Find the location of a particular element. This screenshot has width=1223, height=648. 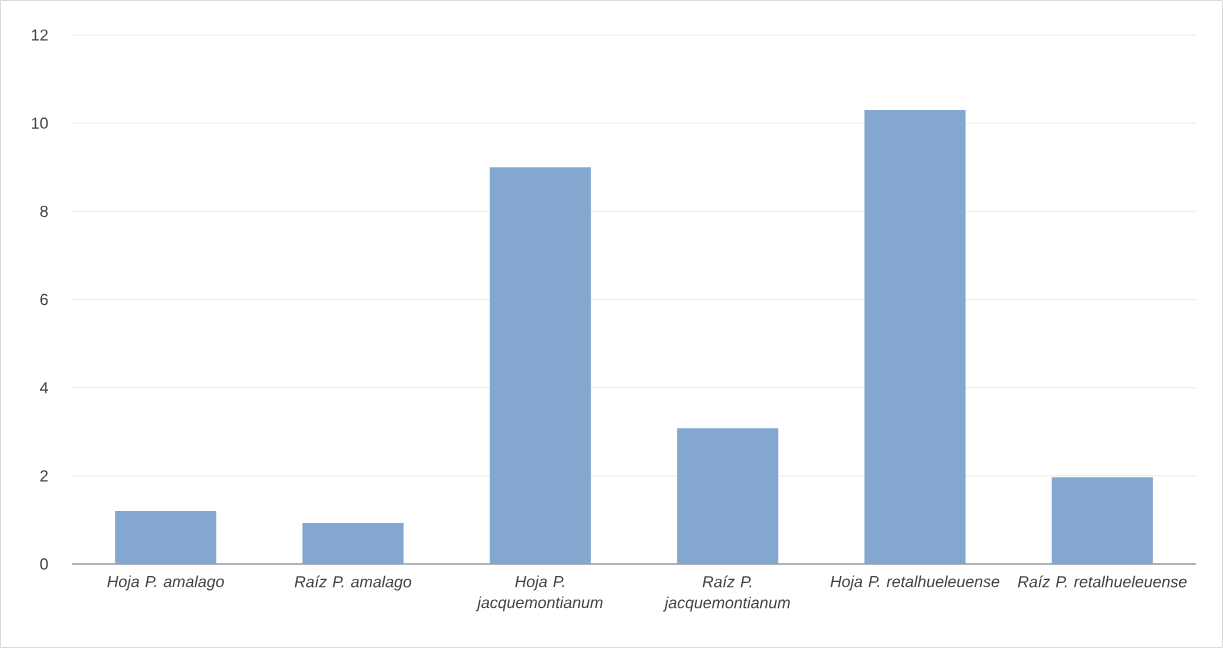

x-tick-label: Hoja P. amalago is located at coordinates (165, 583).